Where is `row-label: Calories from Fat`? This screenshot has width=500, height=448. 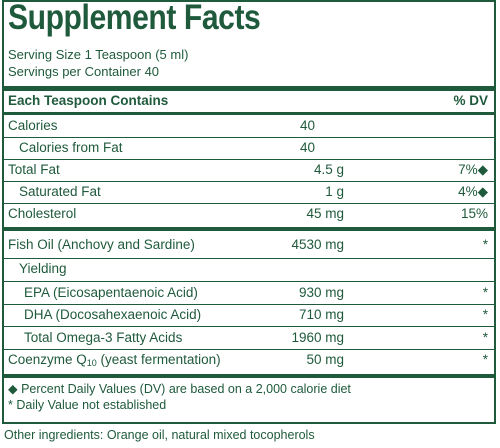 row-label: Calories from Fat is located at coordinates (71, 147).